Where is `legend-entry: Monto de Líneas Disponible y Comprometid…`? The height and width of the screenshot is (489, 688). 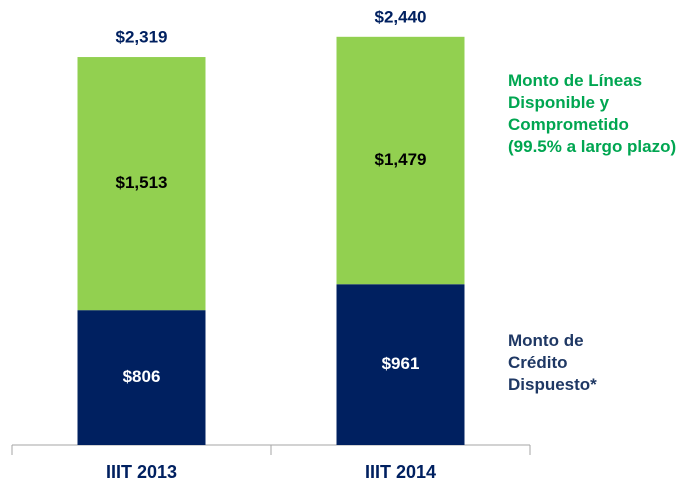
legend-entry: Monto de Líneas Disponible y Comprometid… is located at coordinates (592, 113).